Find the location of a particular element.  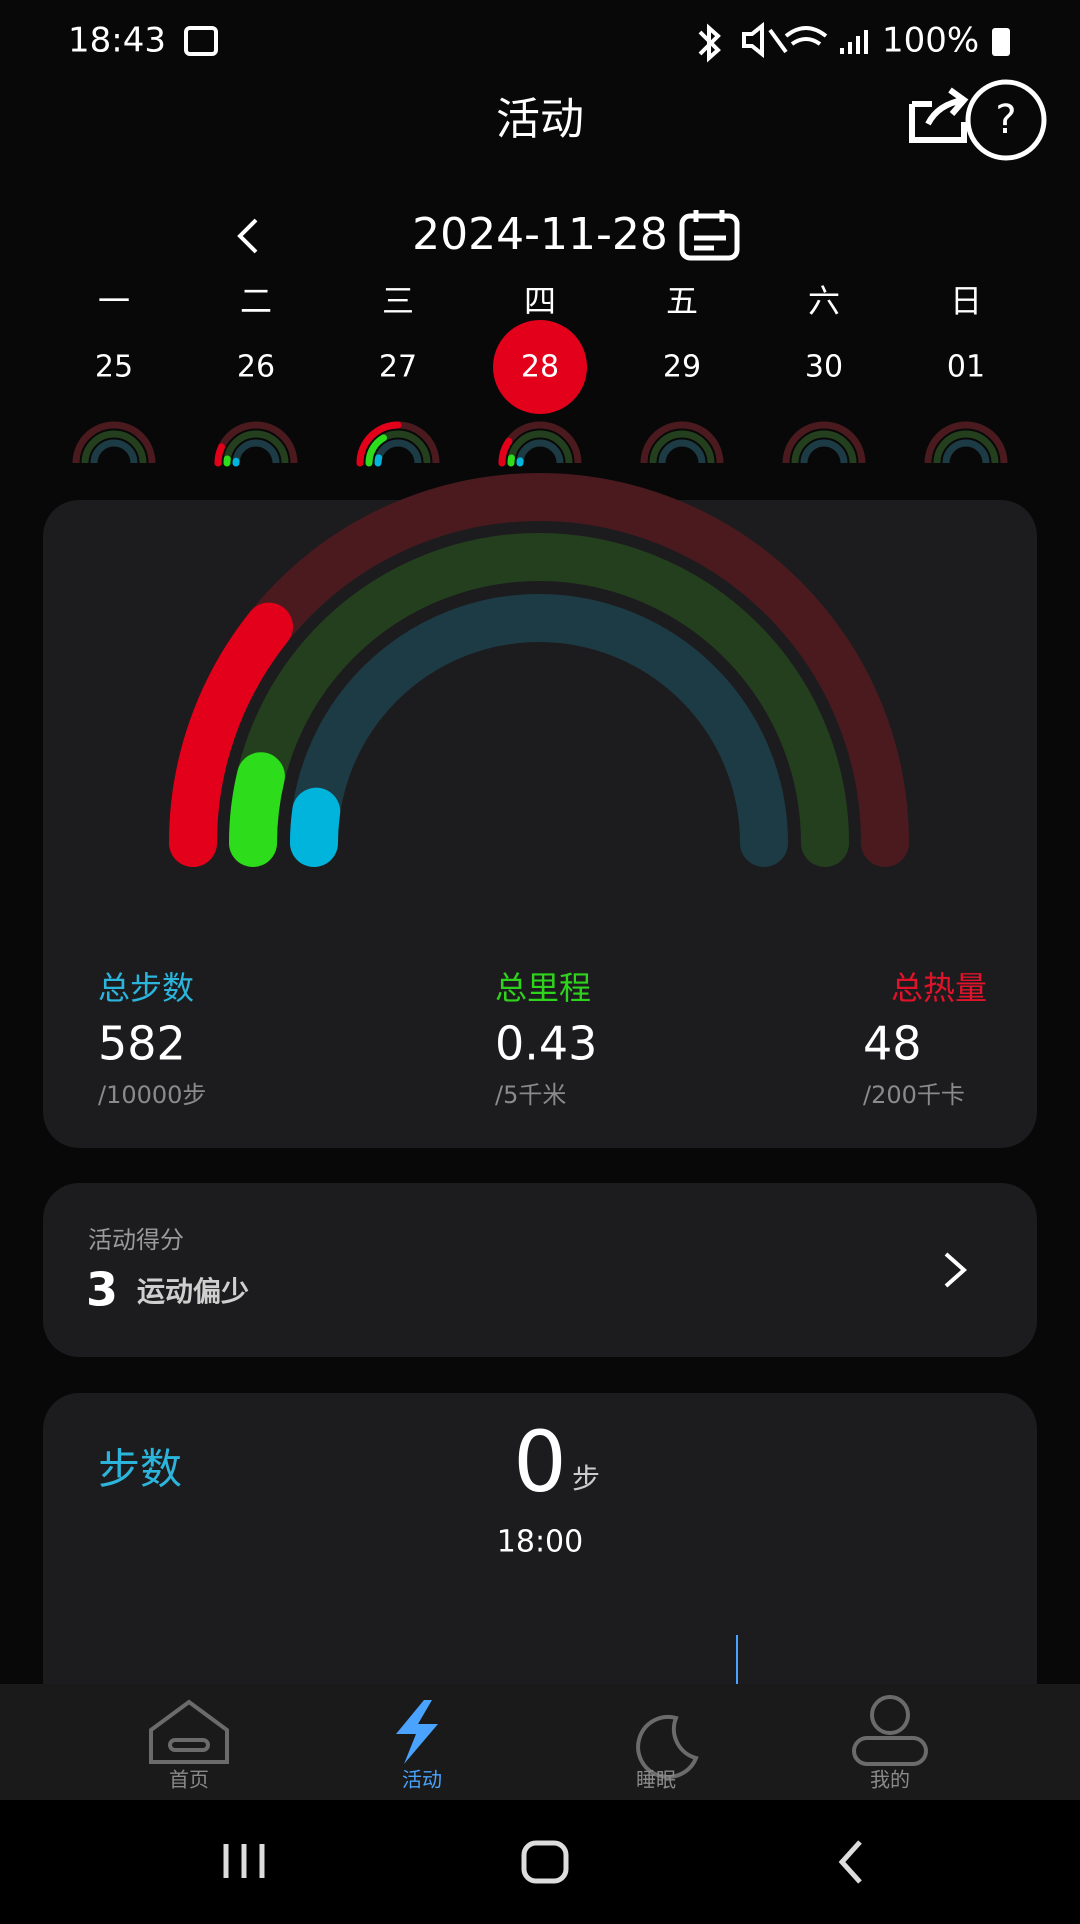

score-text: 运动偏少 is located at coordinates (193, 1291).